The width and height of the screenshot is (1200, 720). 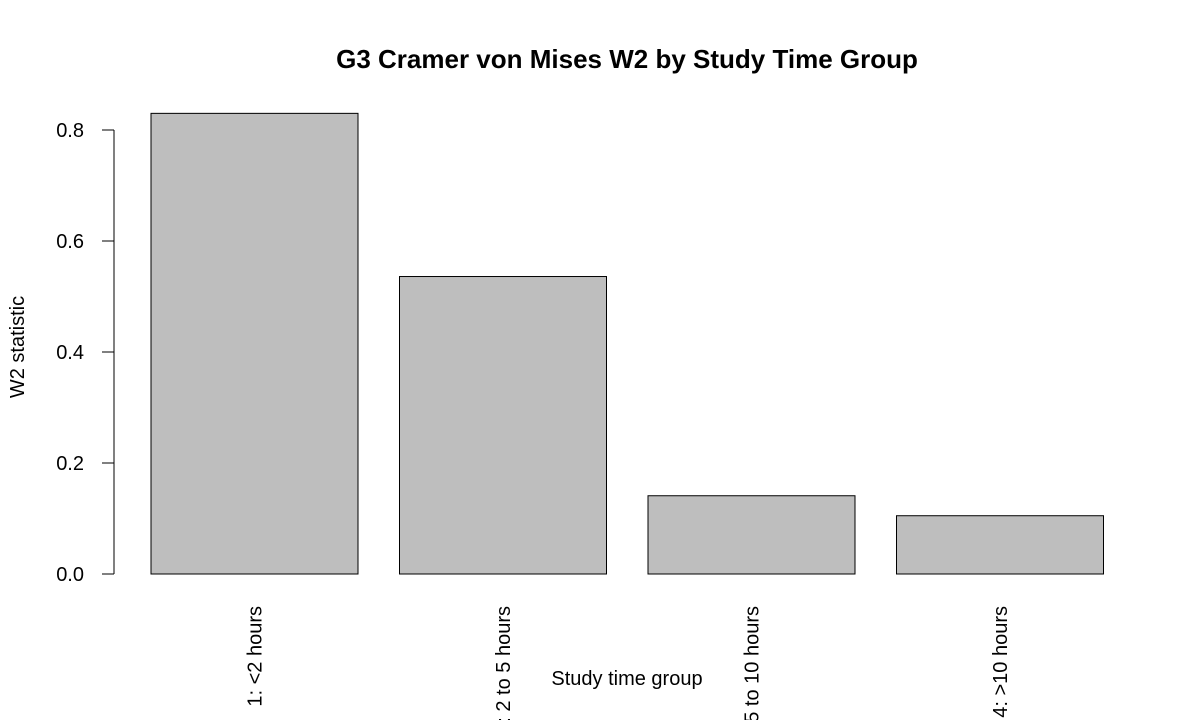 I want to click on y-tick-label: 0.4, so click(x=70, y=353).